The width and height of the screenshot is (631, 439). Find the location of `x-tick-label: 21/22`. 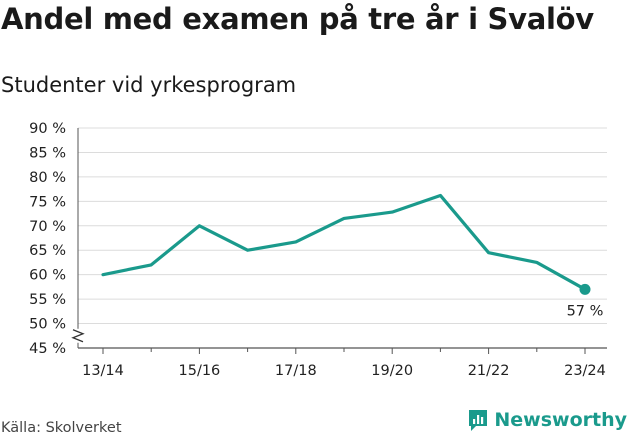

x-tick-label: 21/22 is located at coordinates (489, 371).